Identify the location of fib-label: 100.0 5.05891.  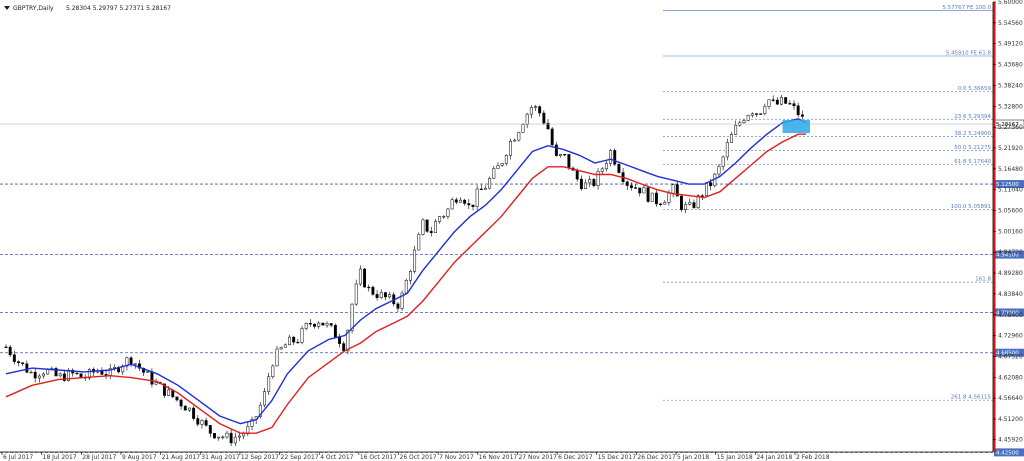
(971, 207).